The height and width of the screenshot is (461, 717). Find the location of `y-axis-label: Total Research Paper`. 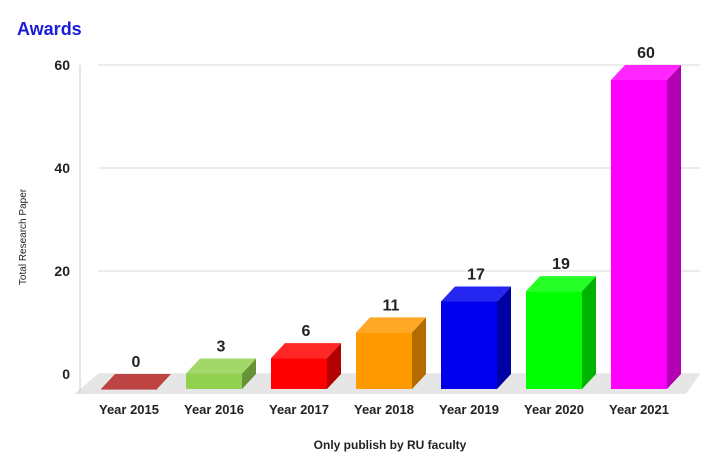

y-axis-label: Total Research Paper is located at coordinates (23, 236).